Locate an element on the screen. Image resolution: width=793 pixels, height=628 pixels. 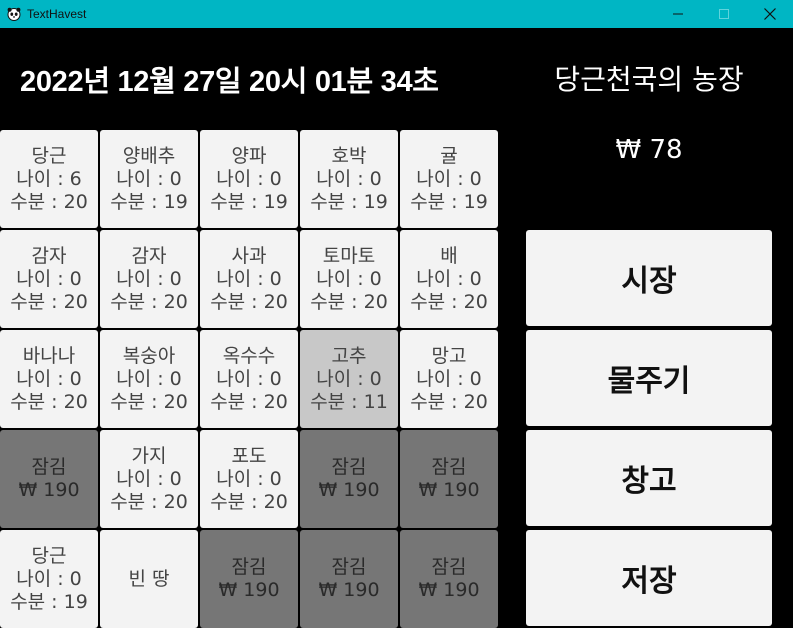
market-button: 시장 is located at coordinates (649, 278).